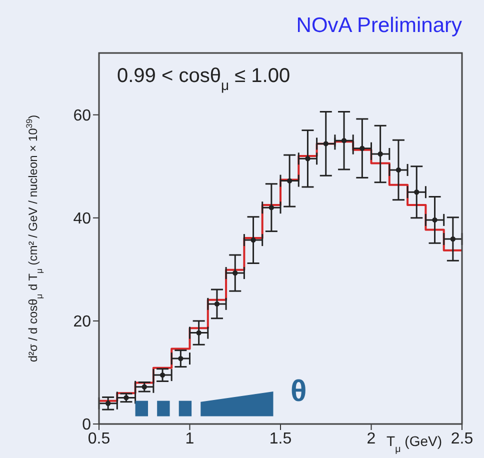  Describe the element at coordinates (82, 322) in the screenshot. I see `y-tick-label: 20` at that location.